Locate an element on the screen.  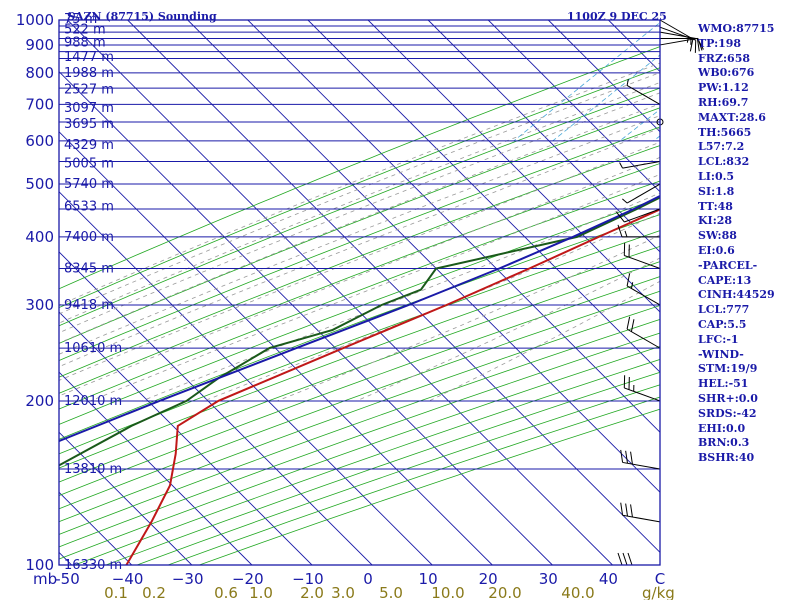
height-label: 13810 m is located at coordinates (93, 469).